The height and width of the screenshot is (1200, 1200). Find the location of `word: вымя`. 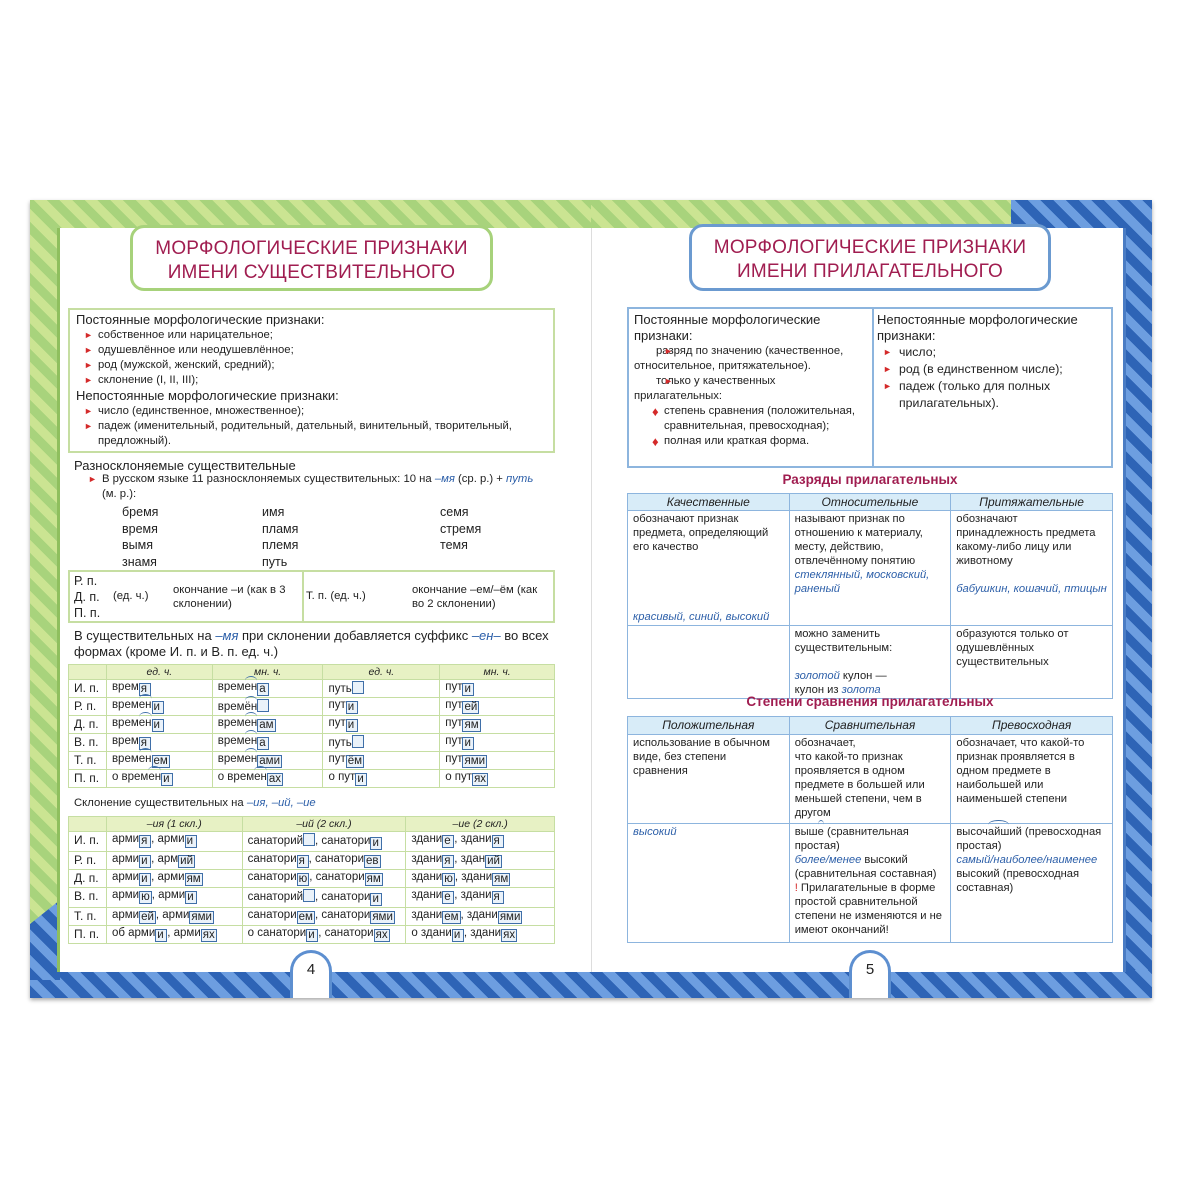

word: вымя is located at coordinates (137, 545).